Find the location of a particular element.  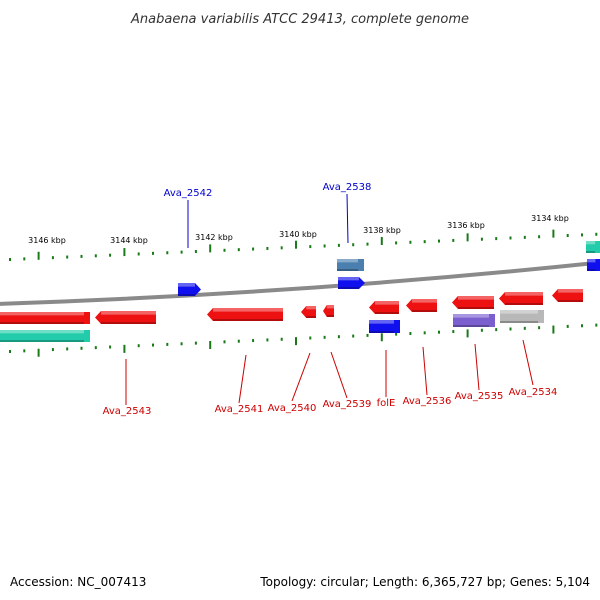

gene-label-text: Ava_2541 is located at coordinates (239, 409).